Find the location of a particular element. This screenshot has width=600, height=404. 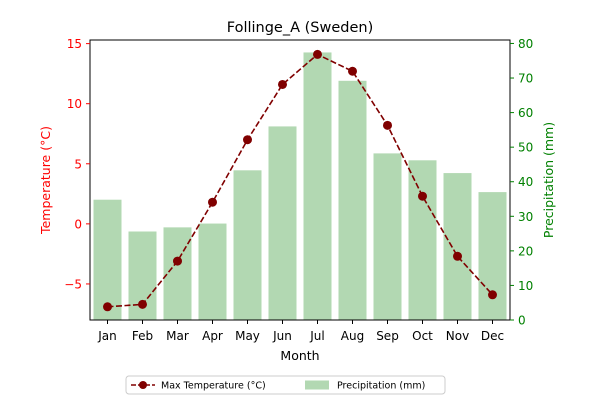

y-axis-left-label: Temperature (°C) is located at coordinates (45, 180).